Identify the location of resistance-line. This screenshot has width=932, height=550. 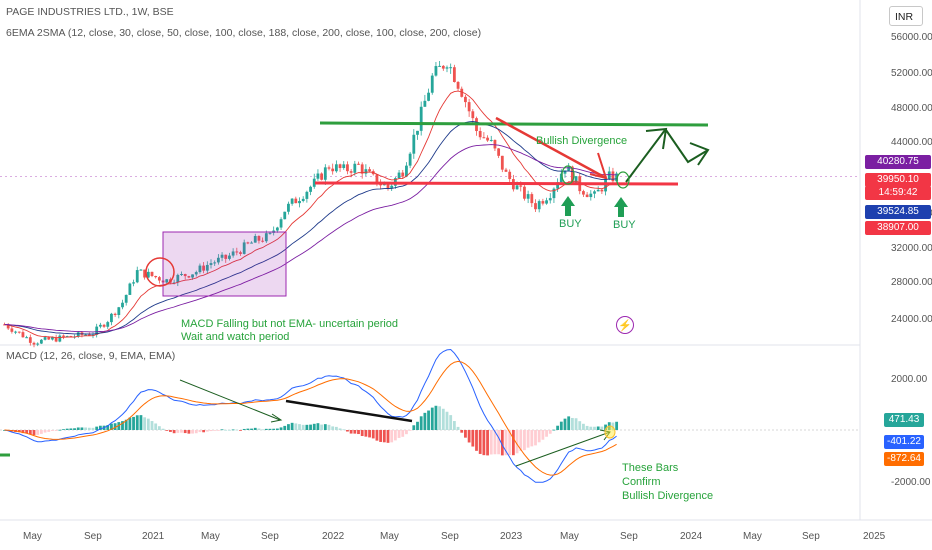
(514, 124).